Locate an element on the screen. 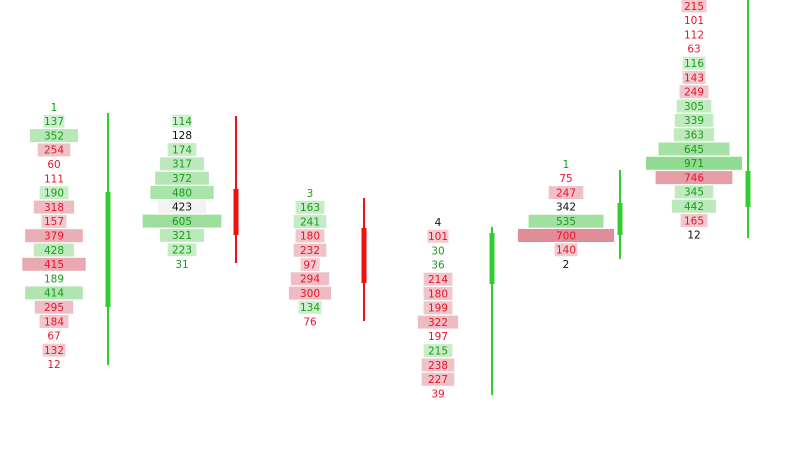  cell-value: 971 is located at coordinates (694, 164).